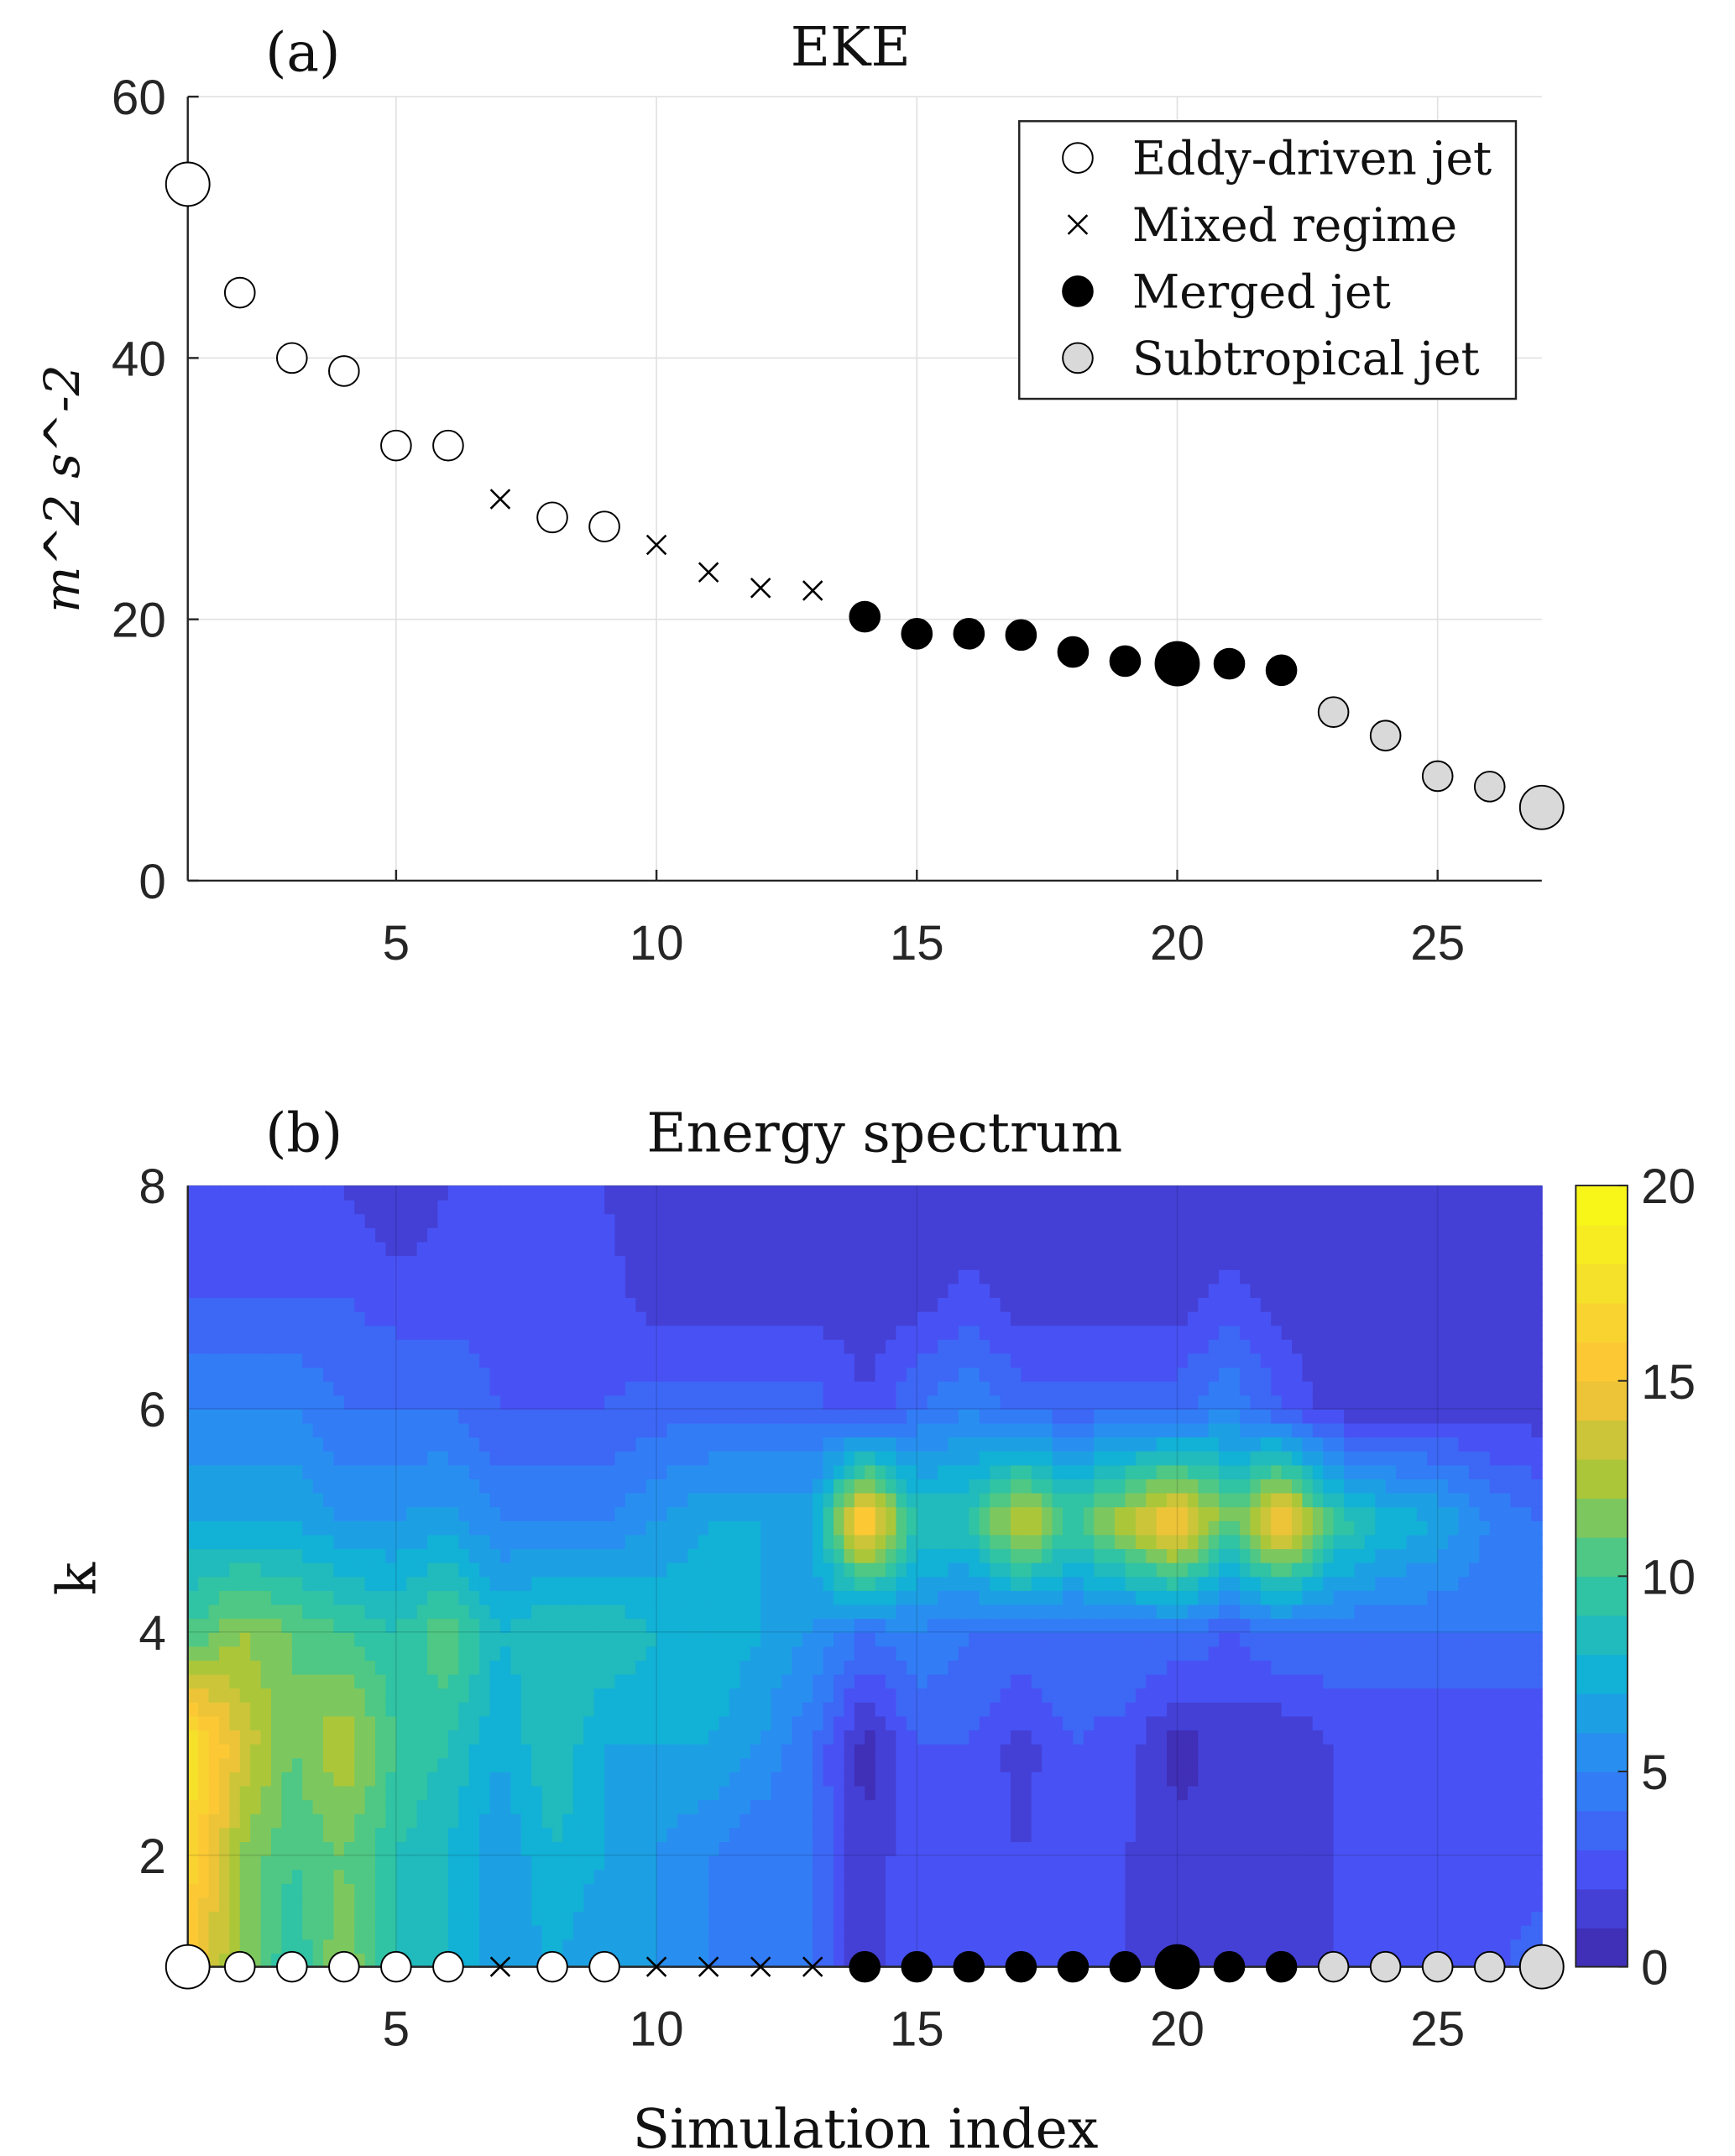 The height and width of the screenshot is (2156, 1735). I want to click on data-point-eddy, so click(552, 517).